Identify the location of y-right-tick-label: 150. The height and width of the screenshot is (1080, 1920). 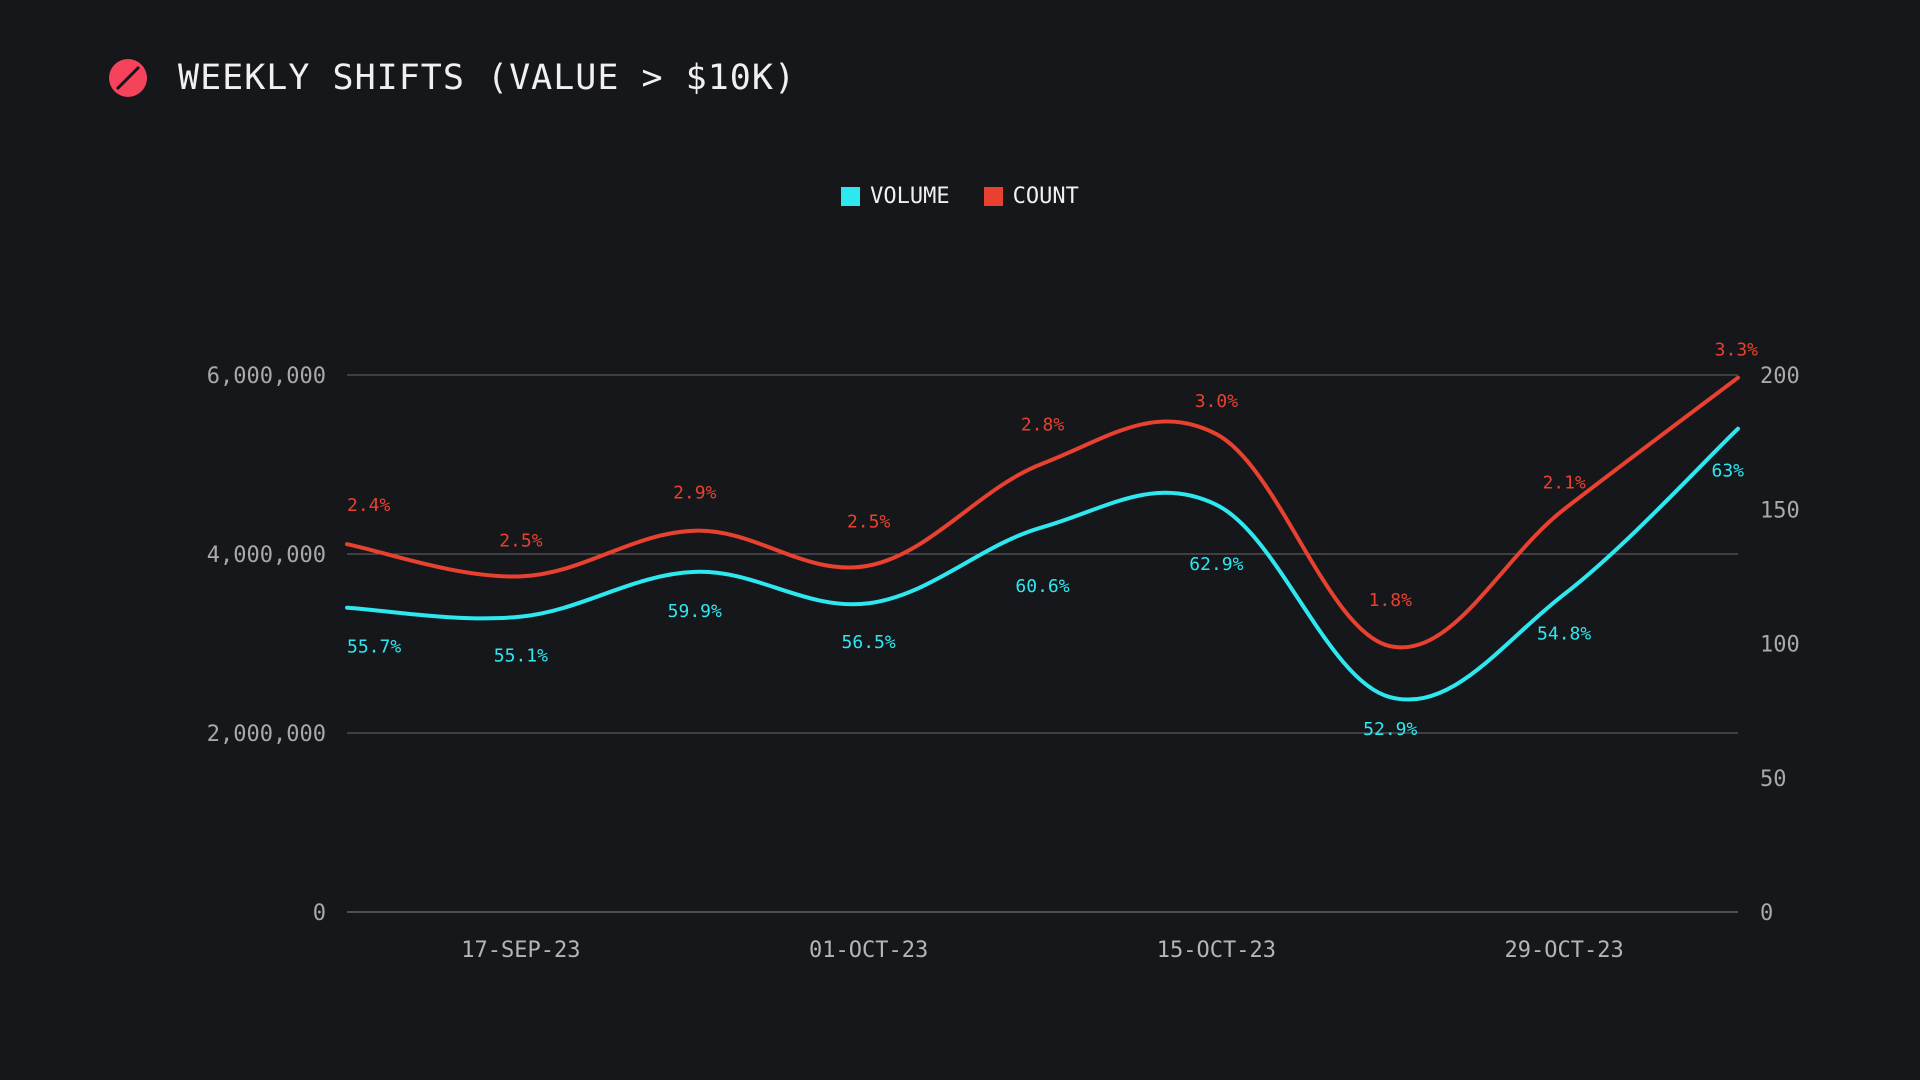
(1780, 510).